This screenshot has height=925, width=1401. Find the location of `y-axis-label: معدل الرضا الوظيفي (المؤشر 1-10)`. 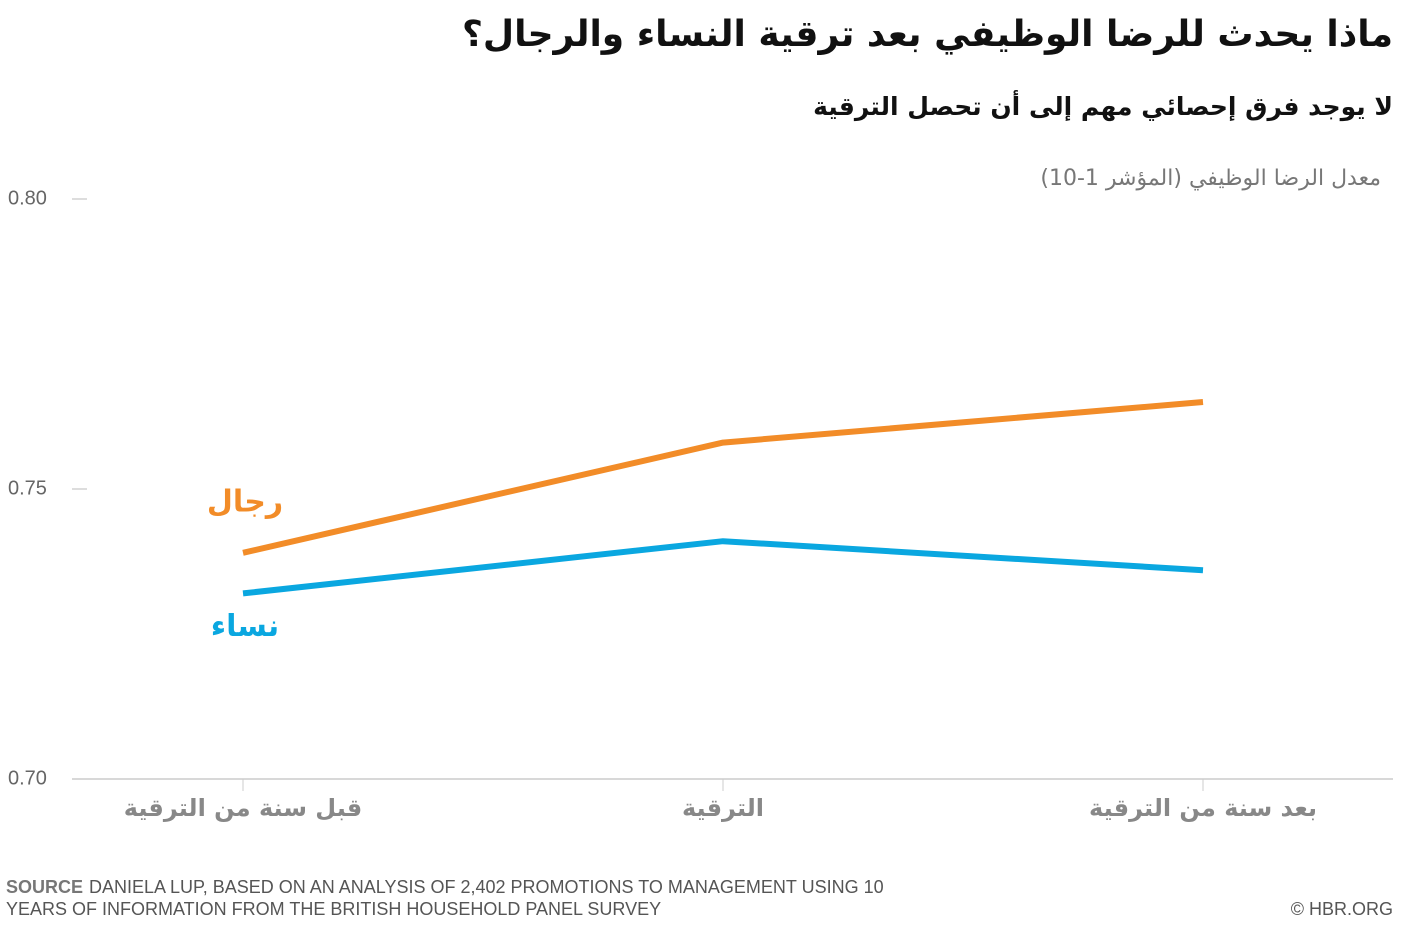

y-axis-label: معدل الرضا الوظيفي (المؤشر 1-10) is located at coordinates (1210, 178).